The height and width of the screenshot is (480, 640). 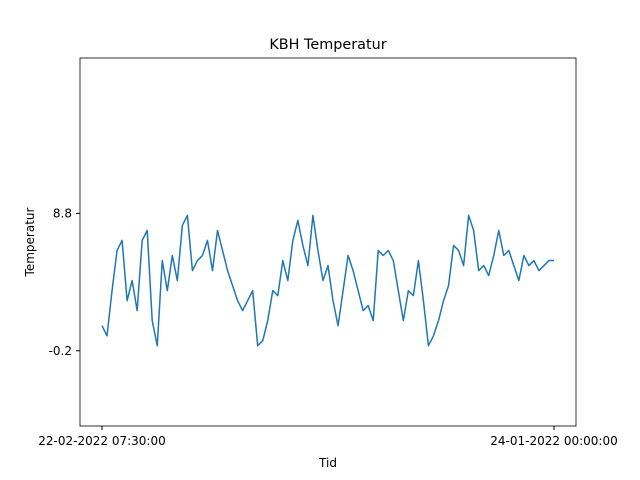 What do you see at coordinates (62, 213) in the screenshot?
I see `y-tick-label: 8.8` at bounding box center [62, 213].